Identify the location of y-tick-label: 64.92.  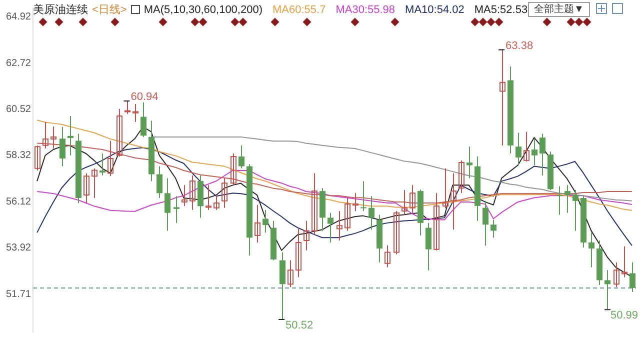
(19, 17).